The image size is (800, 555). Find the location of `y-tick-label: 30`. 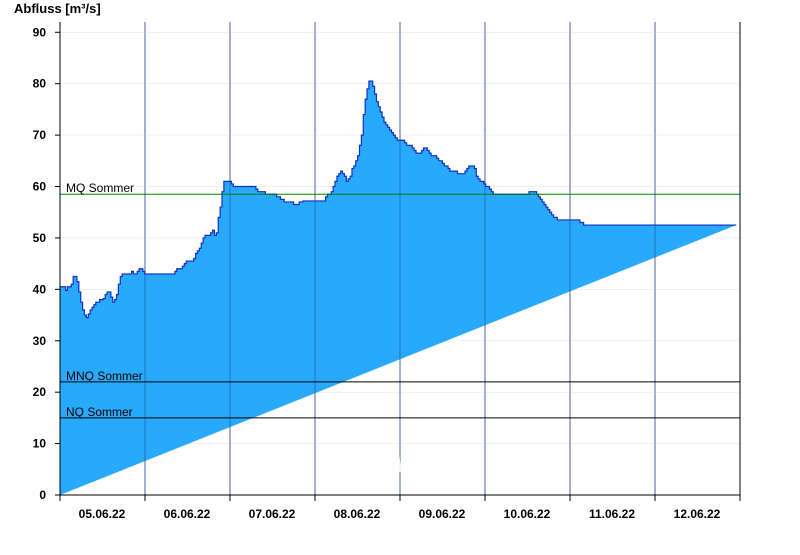

y-tick-label: 30 is located at coordinates (40, 341).